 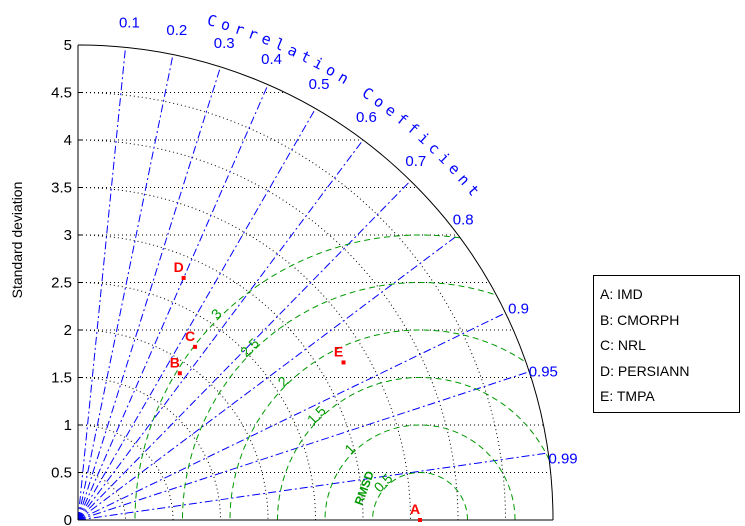 I want to click on correlation-tick-label: 0.9, so click(x=518, y=309).